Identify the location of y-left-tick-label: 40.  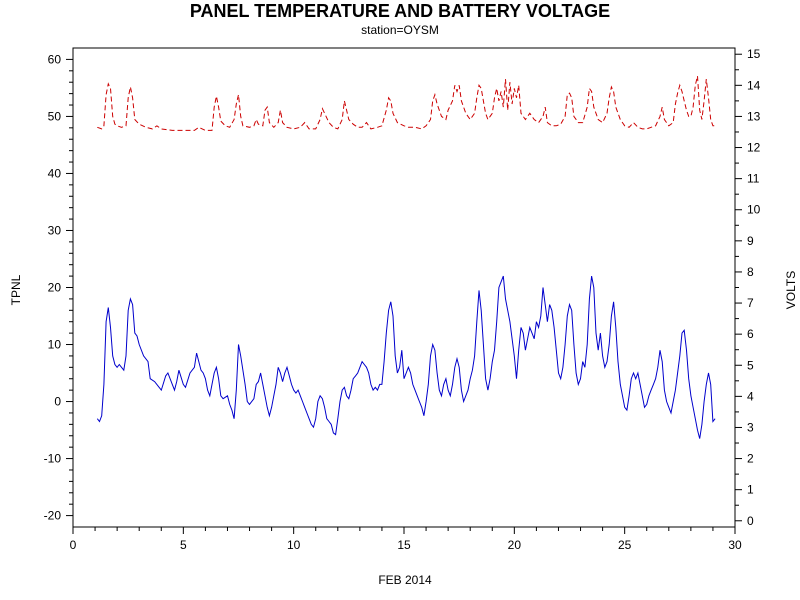
(55, 173).